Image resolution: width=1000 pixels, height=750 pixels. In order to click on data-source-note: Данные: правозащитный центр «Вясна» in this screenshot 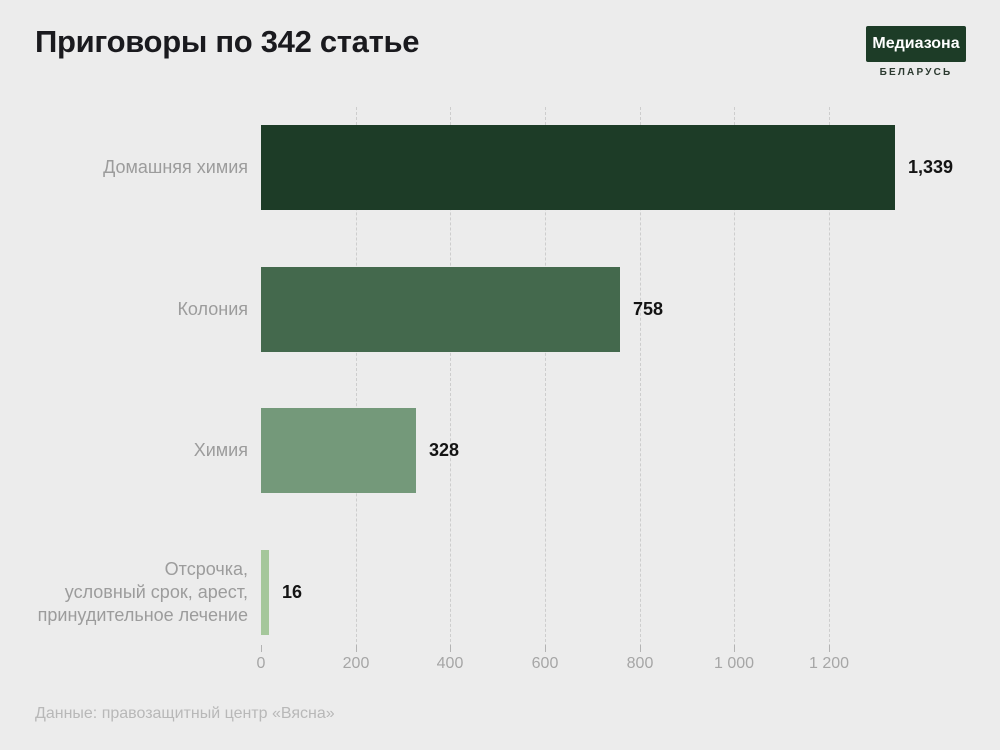, I will do `click(185, 713)`.